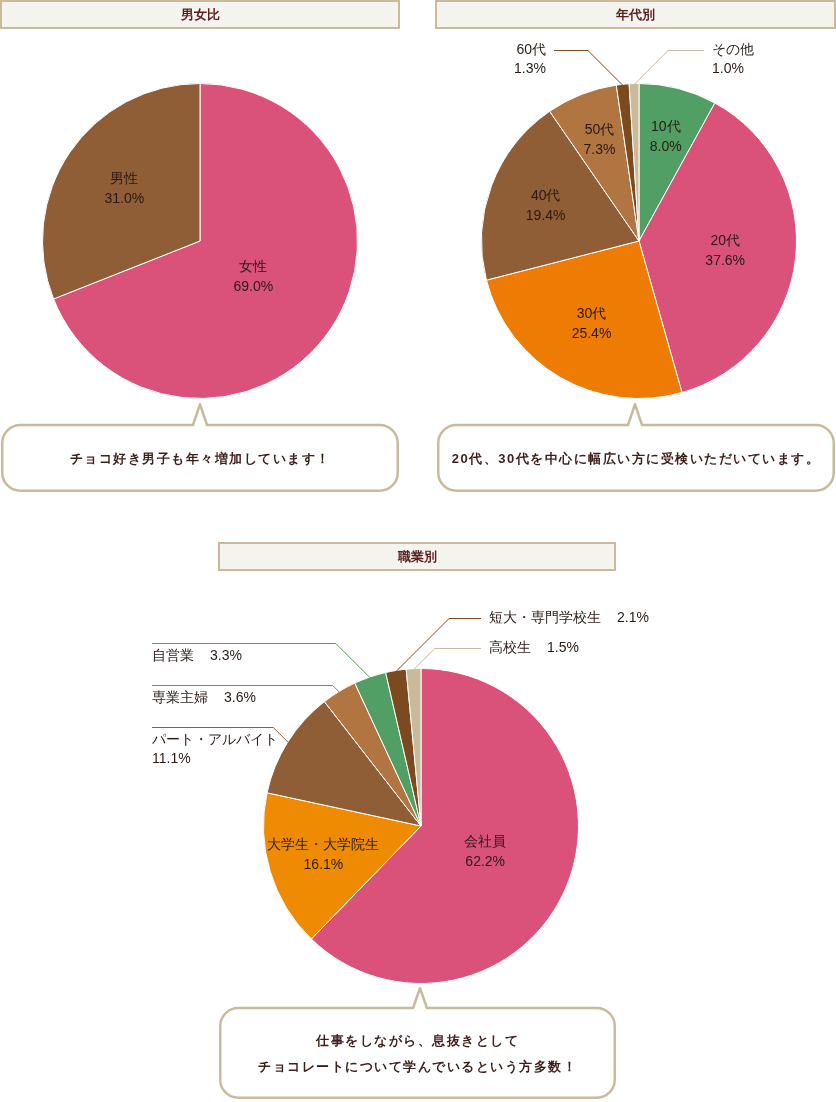 This screenshot has width=836, height=1102. What do you see at coordinates (173, 655) in the screenshot?
I see `slice-label: 自営業` at bounding box center [173, 655].